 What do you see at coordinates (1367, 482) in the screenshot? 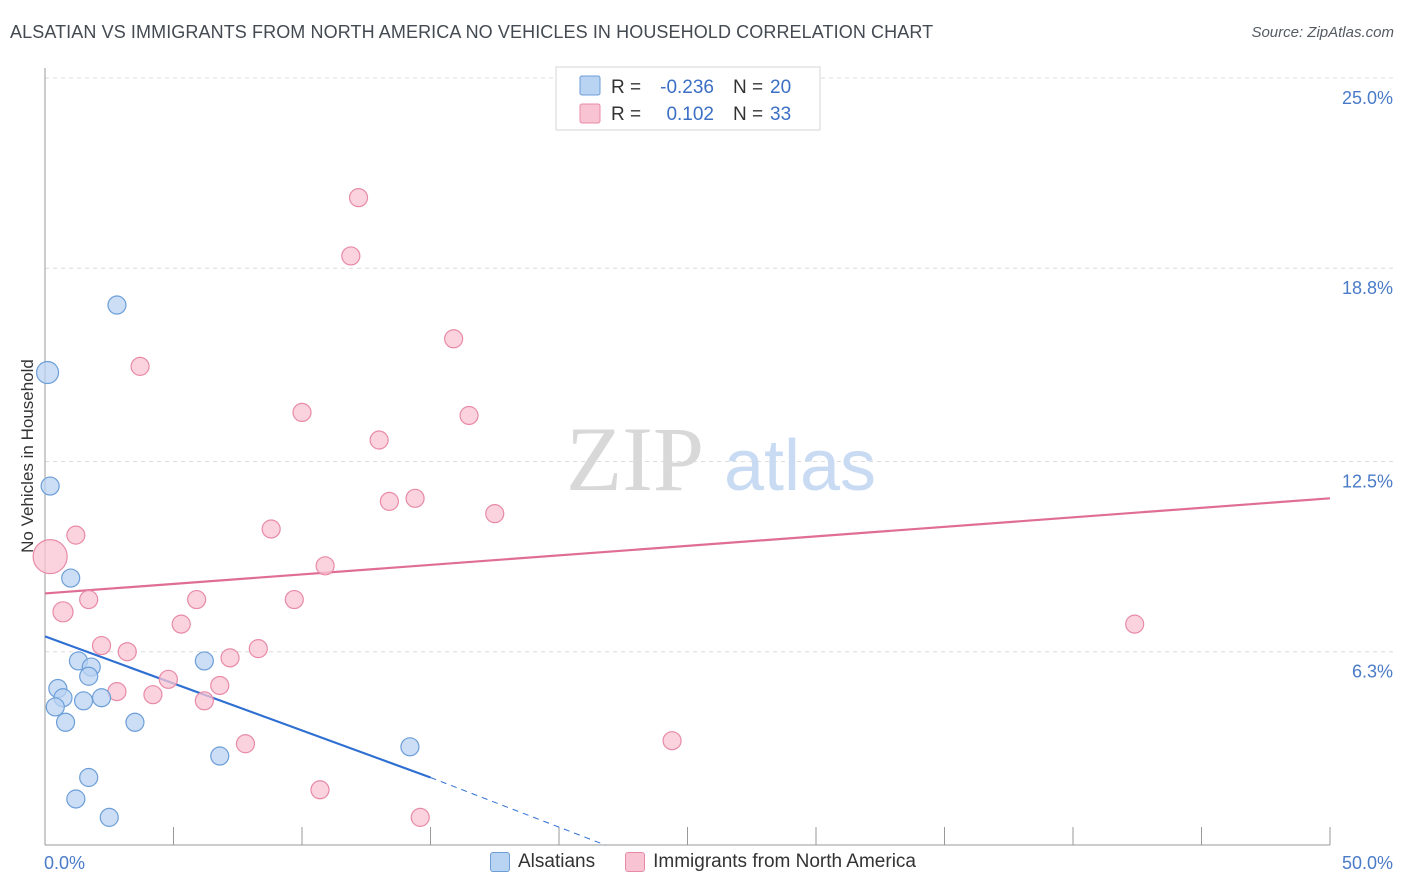
I see `y-tick-label: 12.5%` at bounding box center [1367, 482].